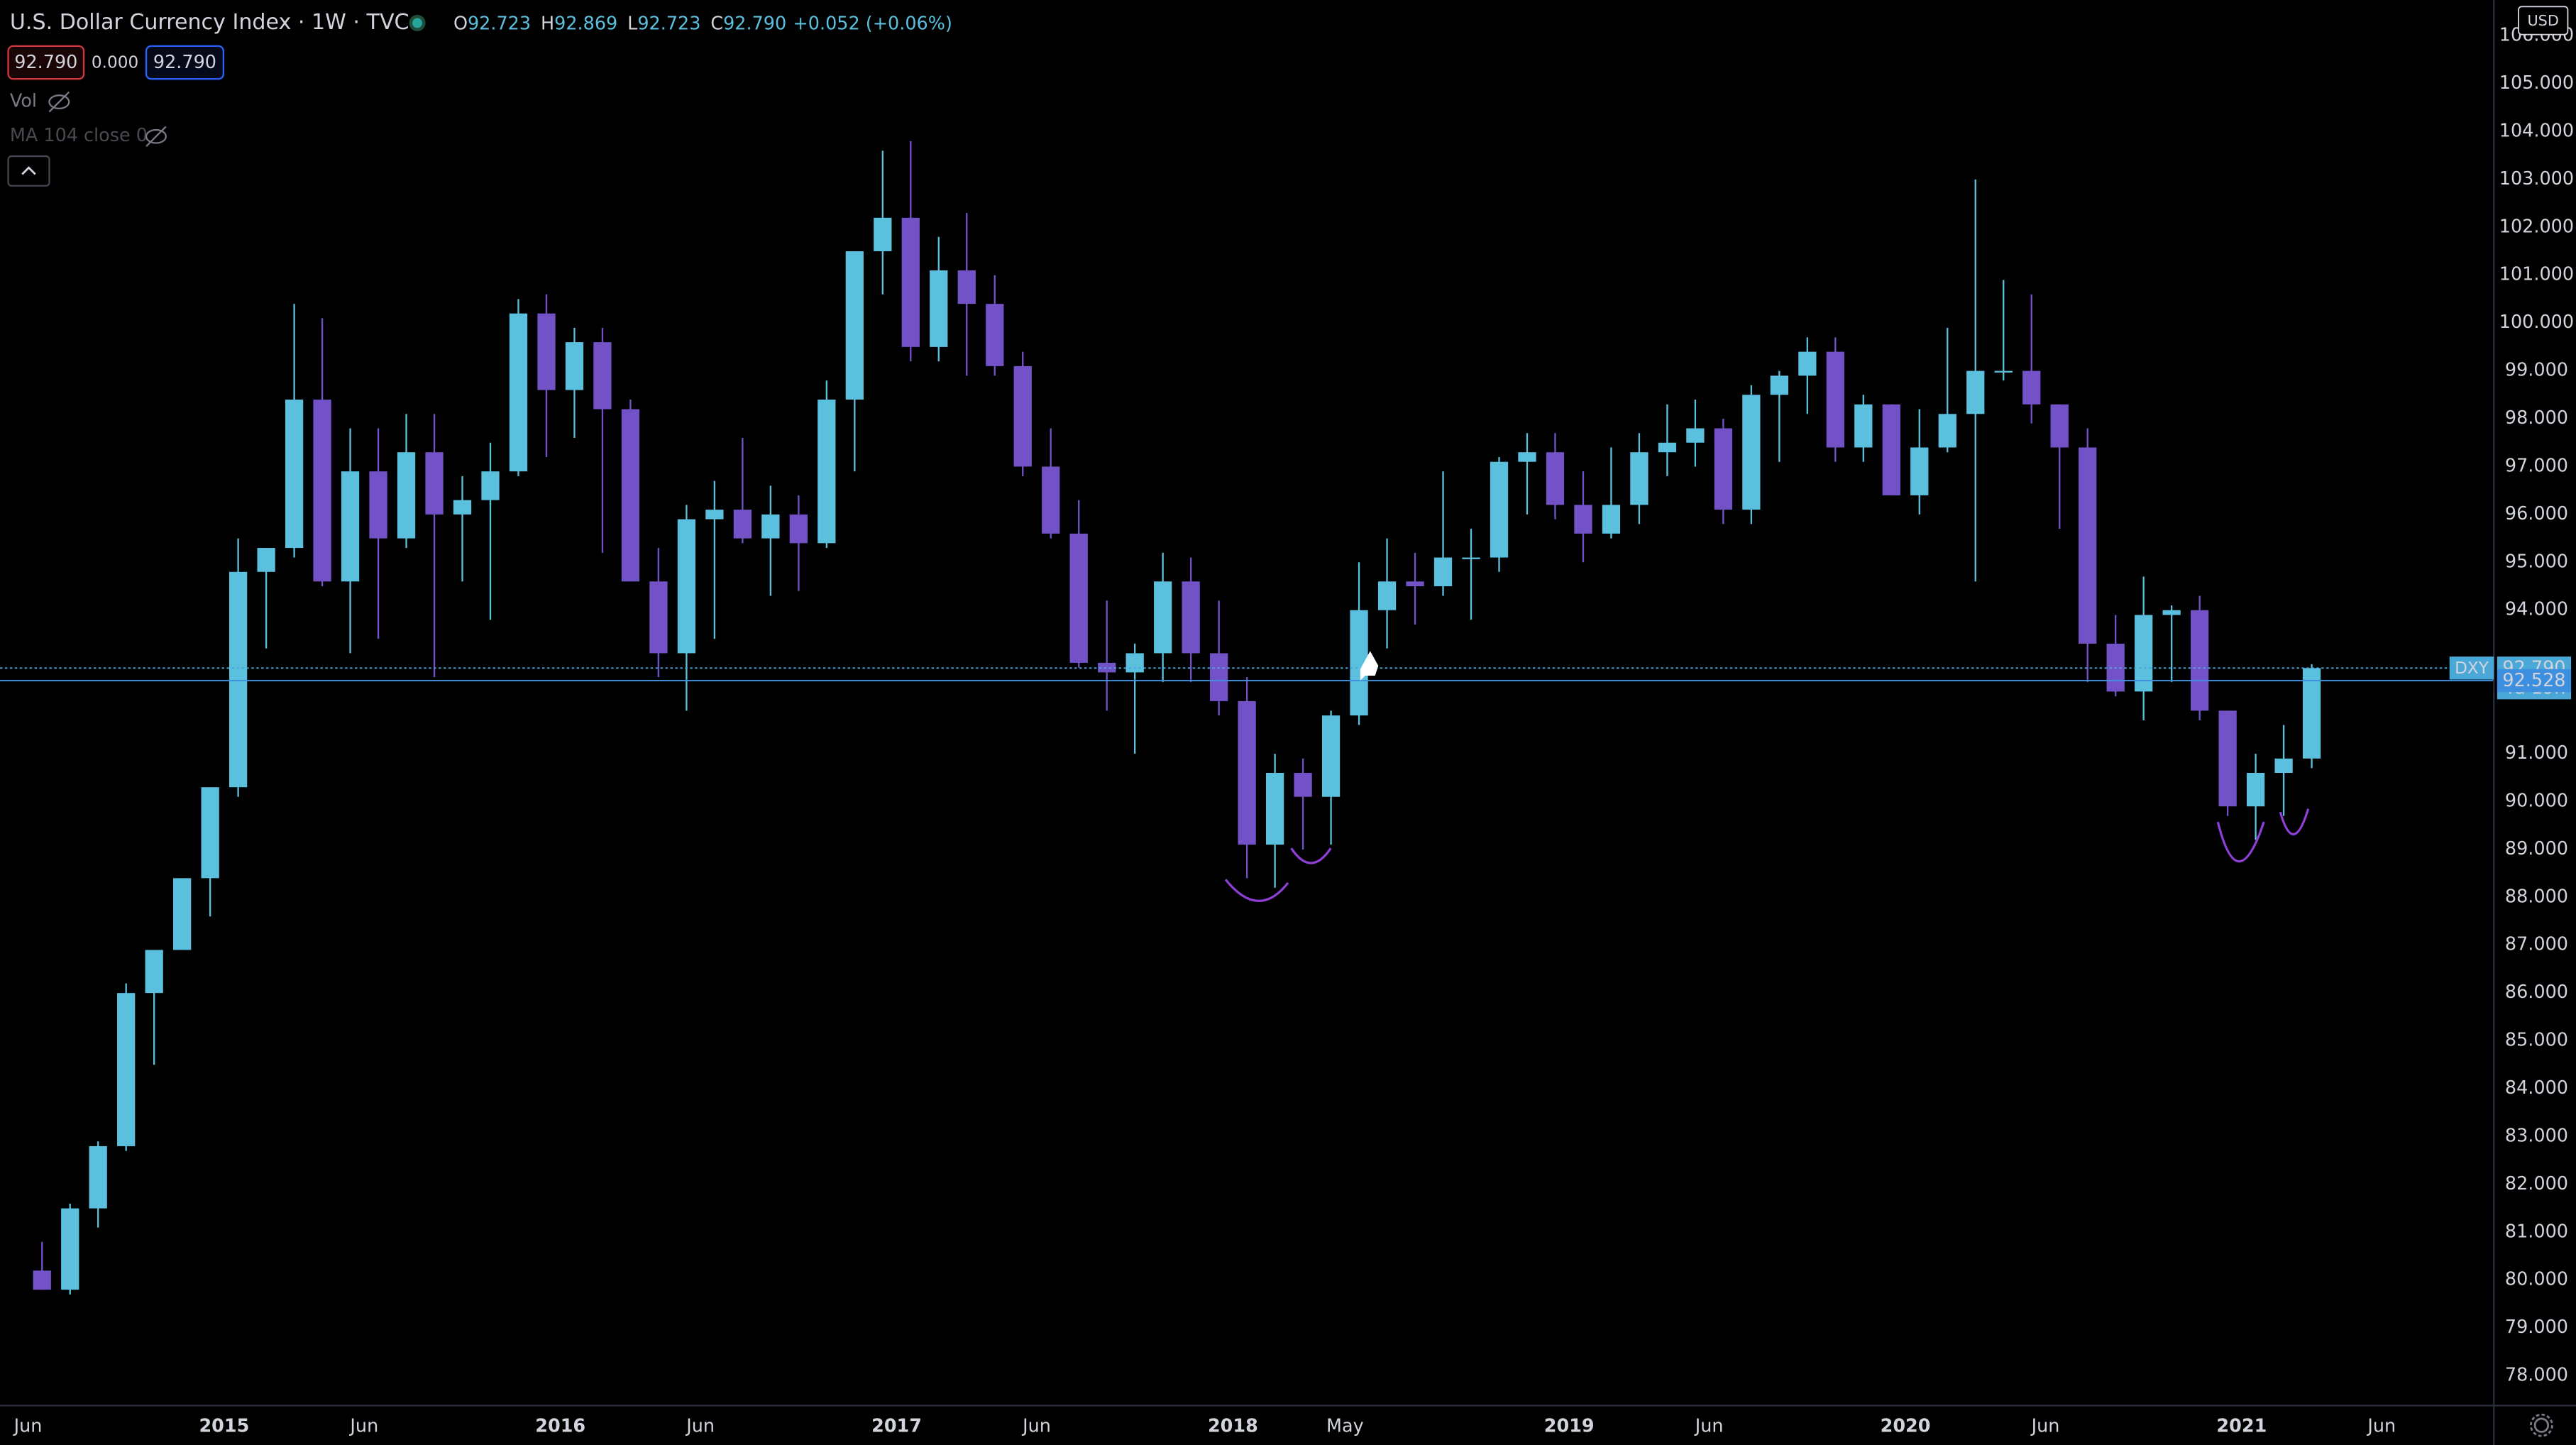 The height and width of the screenshot is (1445, 2576). I want to click on currency-label: USD, so click(2543, 20).